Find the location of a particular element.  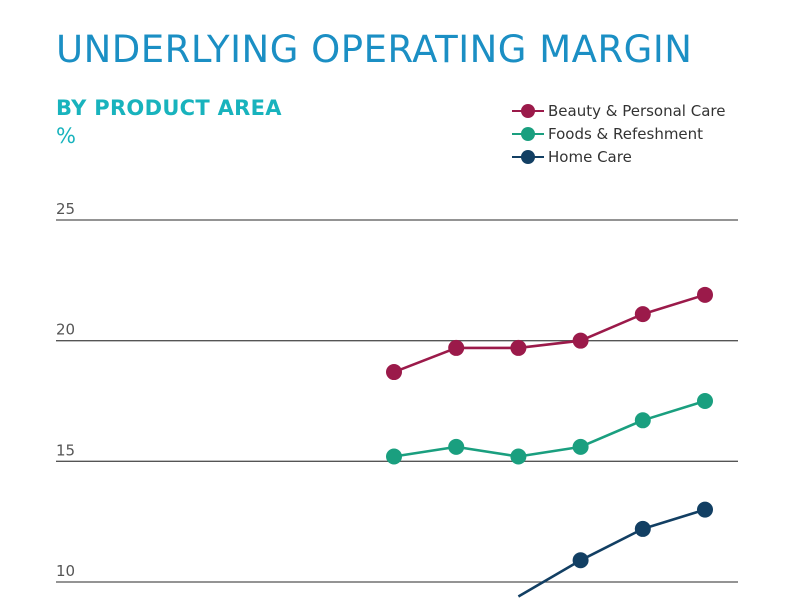

unit-label: % is located at coordinates (66, 136).